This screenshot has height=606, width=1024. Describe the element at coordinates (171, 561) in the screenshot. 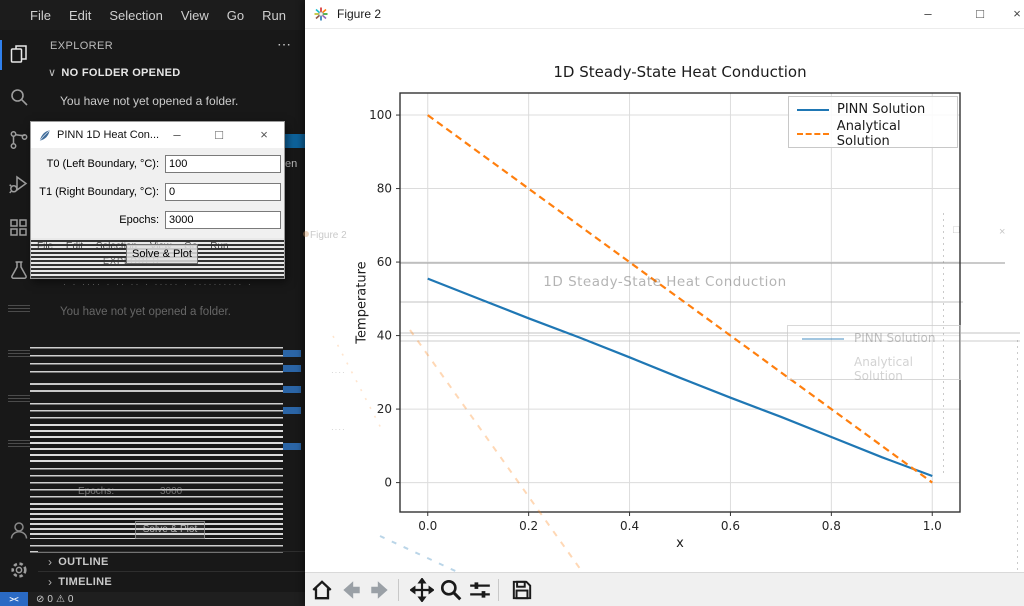

I see `outline-section: › OUTLINE` at that location.